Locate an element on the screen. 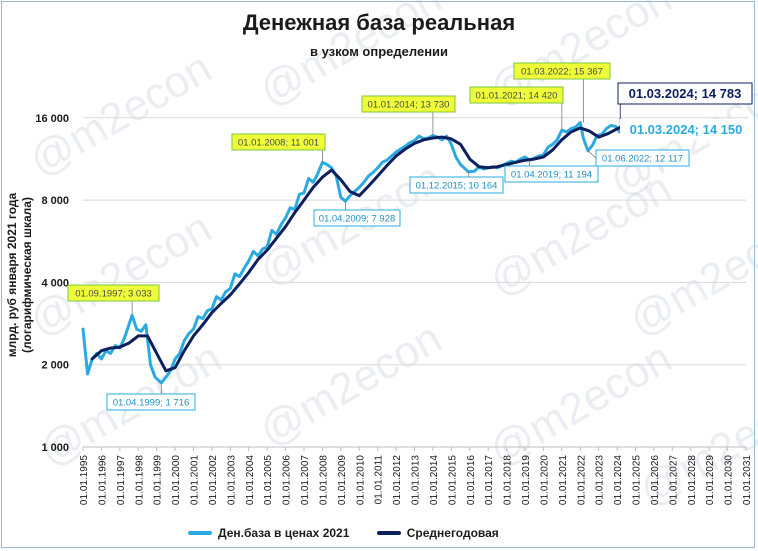 The height and width of the screenshot is (551, 758). annotation-label: 01.03.2022; 15 367 is located at coordinates (562, 71).